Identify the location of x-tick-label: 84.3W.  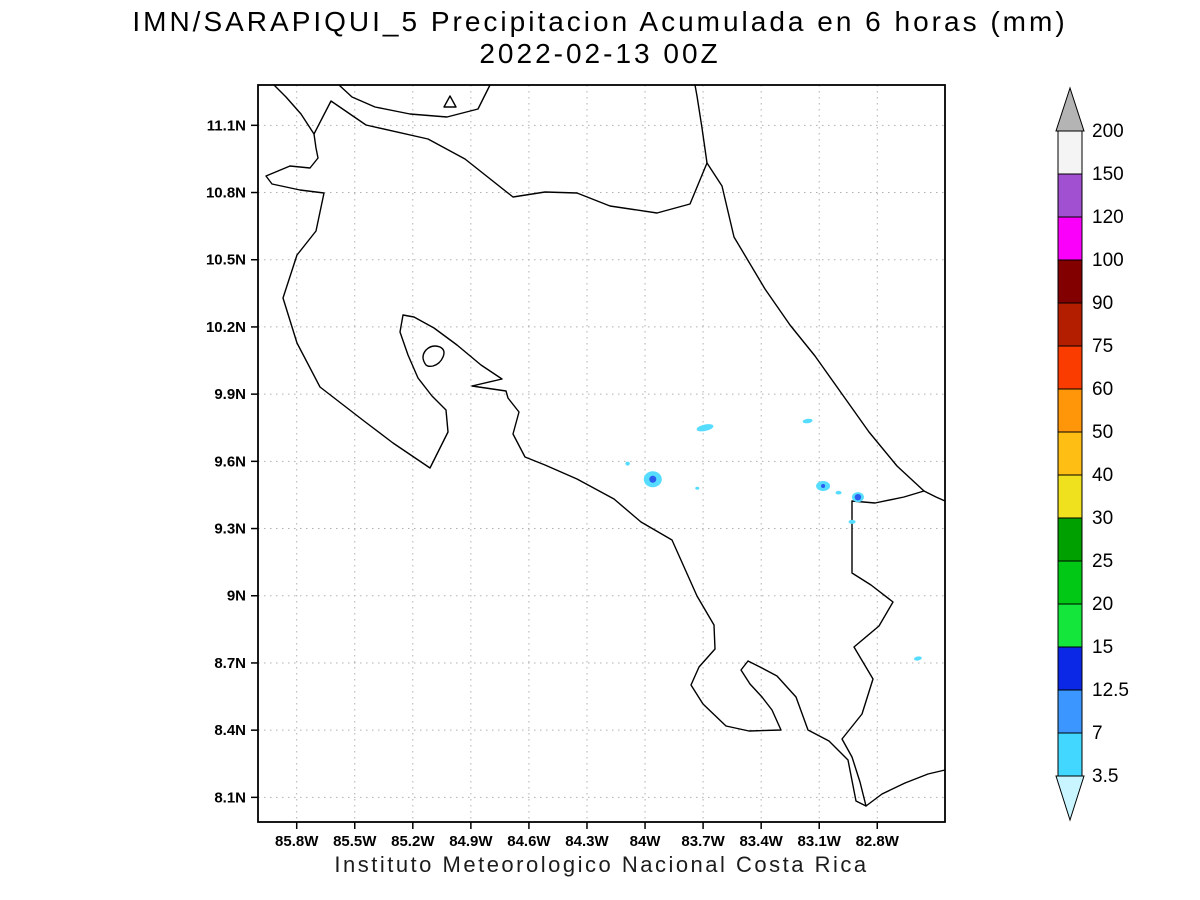
(587, 841).